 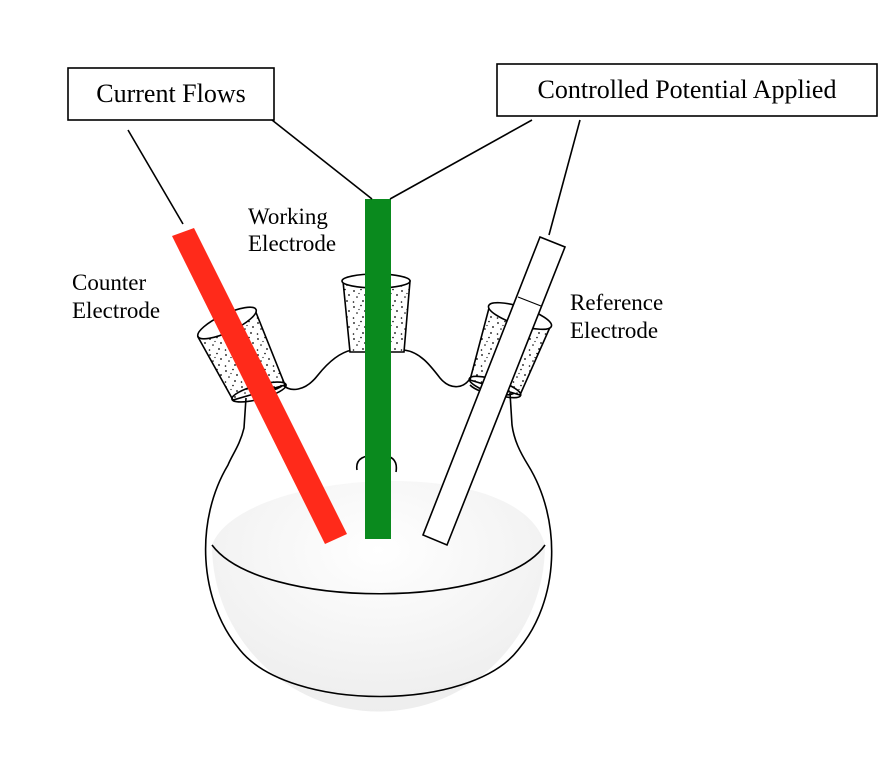 I want to click on reference-electrode-label-line2: Electrode, so click(x=614, y=330).